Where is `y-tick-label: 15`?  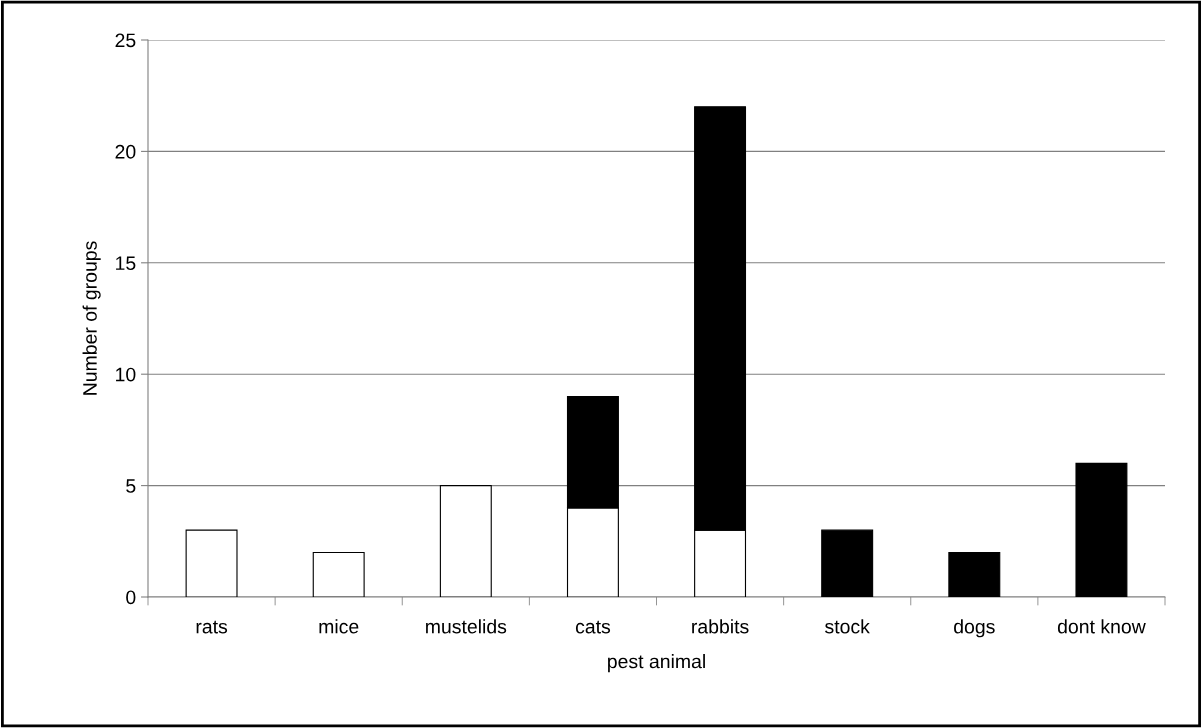 y-tick-label: 15 is located at coordinates (126, 263).